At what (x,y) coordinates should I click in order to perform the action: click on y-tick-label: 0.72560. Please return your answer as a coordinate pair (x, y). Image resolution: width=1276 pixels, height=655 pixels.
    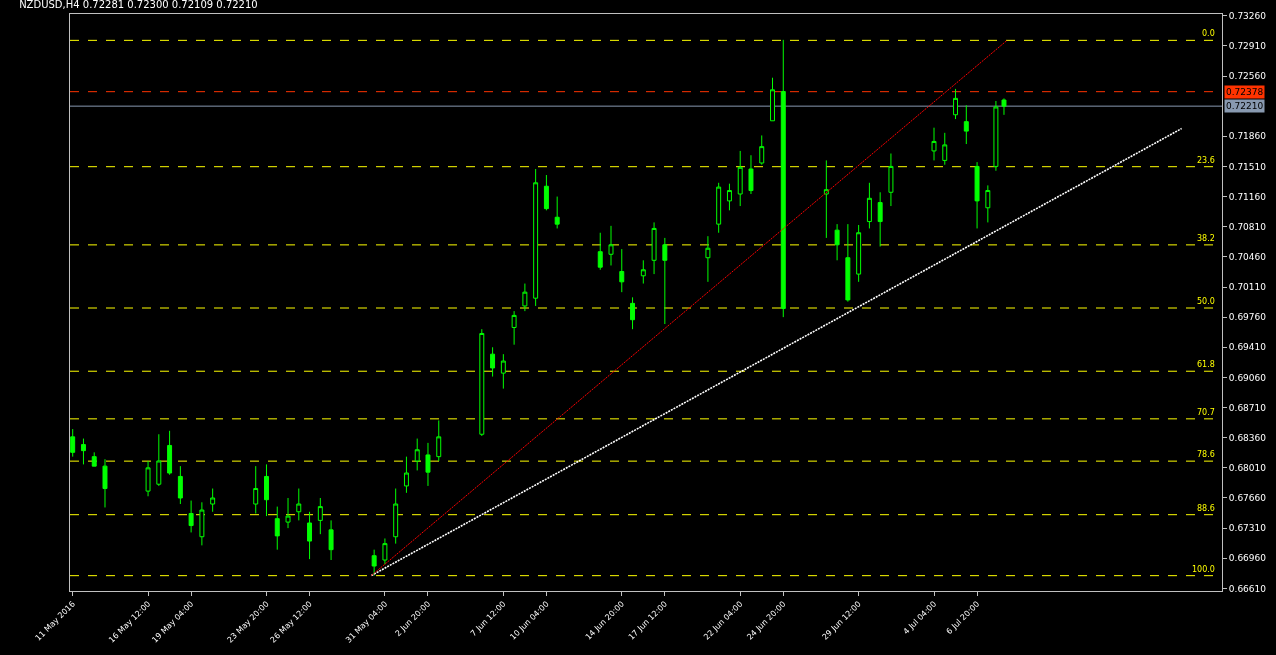
    Looking at the image, I should click on (1247, 76).